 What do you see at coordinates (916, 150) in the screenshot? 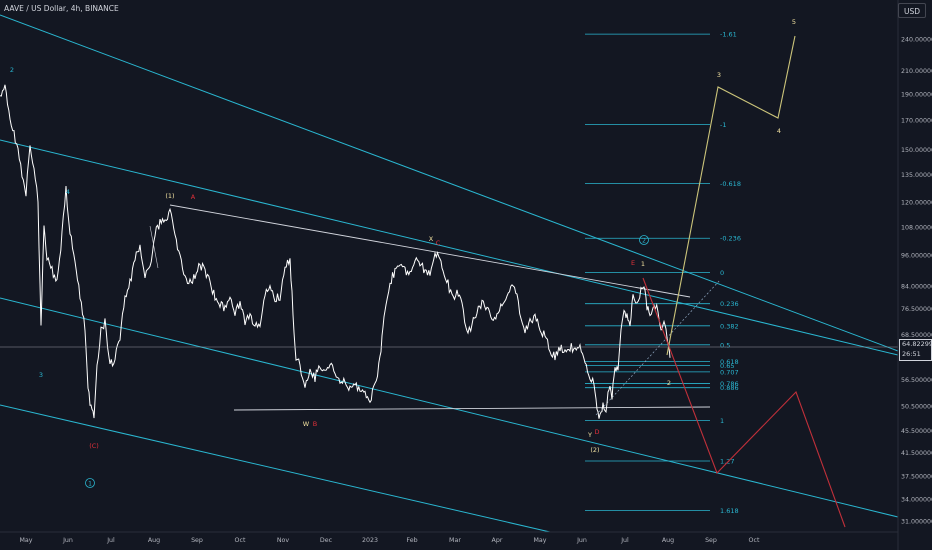
I see `price-axis-tick: 150.000000` at bounding box center [916, 150].